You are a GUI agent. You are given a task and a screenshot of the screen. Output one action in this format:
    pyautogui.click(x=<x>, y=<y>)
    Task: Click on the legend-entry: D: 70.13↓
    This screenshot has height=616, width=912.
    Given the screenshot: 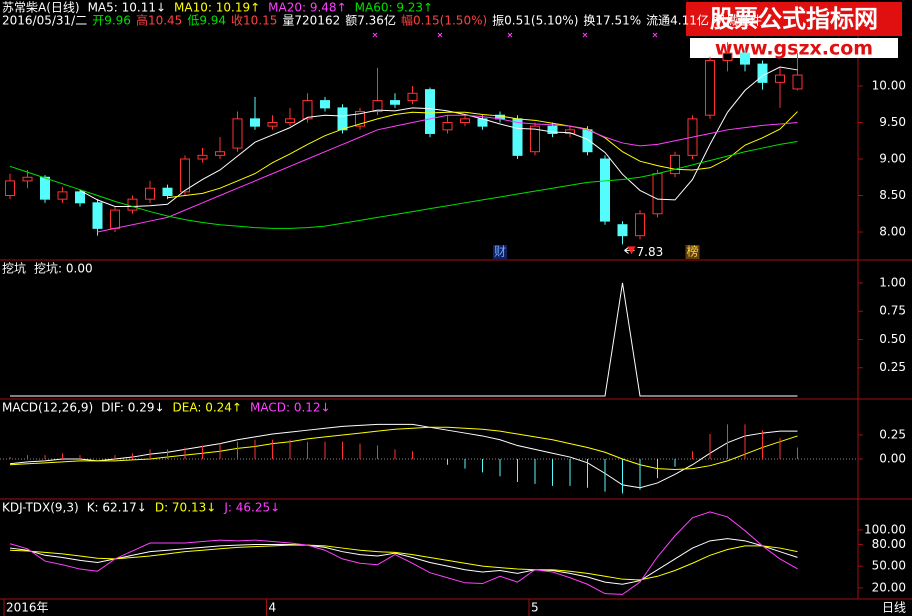 What is the action you would take?
    pyautogui.click(x=186, y=508)
    